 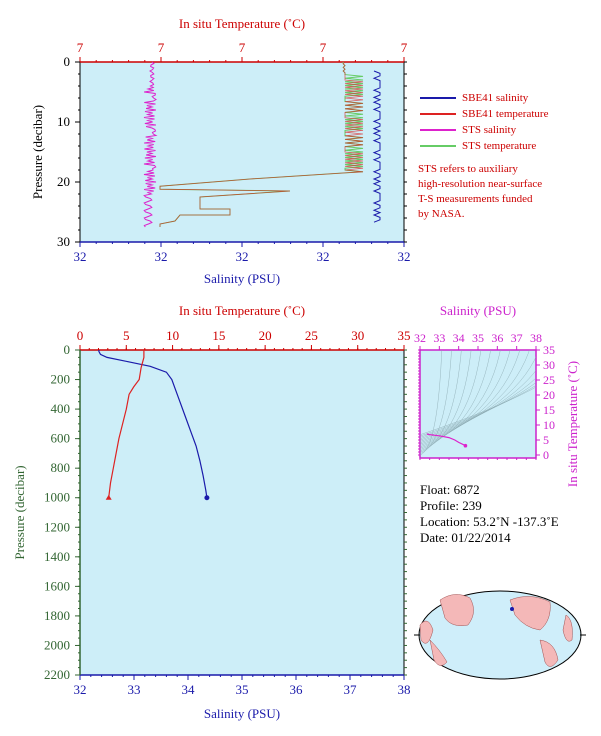 I want to click on legend-item-sbe41-salinity: SBE41 salinity, so click(x=484, y=98).